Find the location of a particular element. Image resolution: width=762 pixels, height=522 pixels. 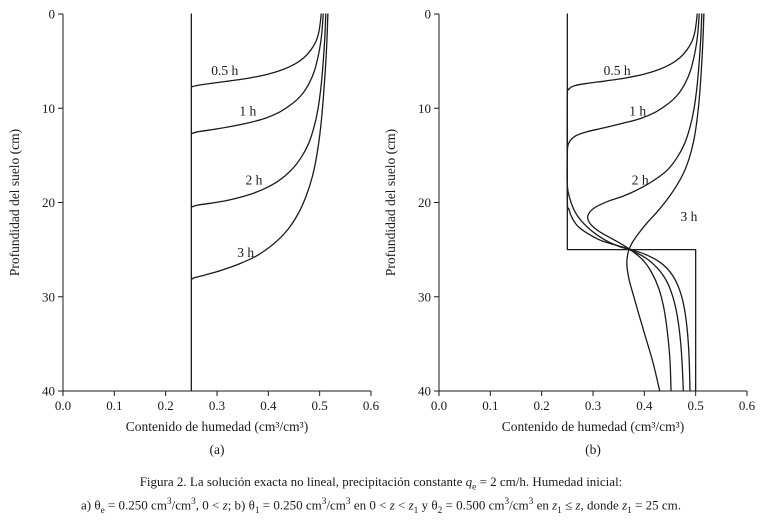

panel-letter: (b) is located at coordinates (593, 449).